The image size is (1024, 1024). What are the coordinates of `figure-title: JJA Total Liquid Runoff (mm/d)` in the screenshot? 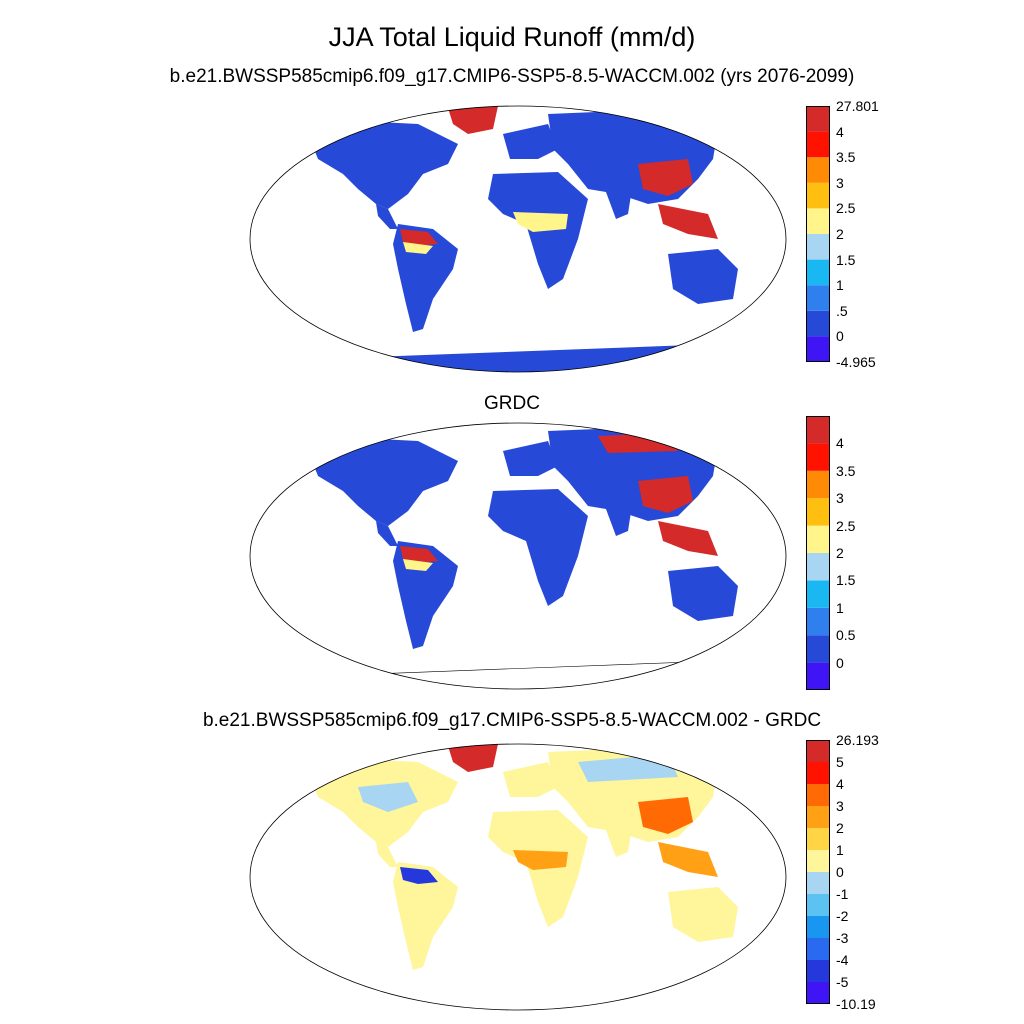 It's located at (512, 37).